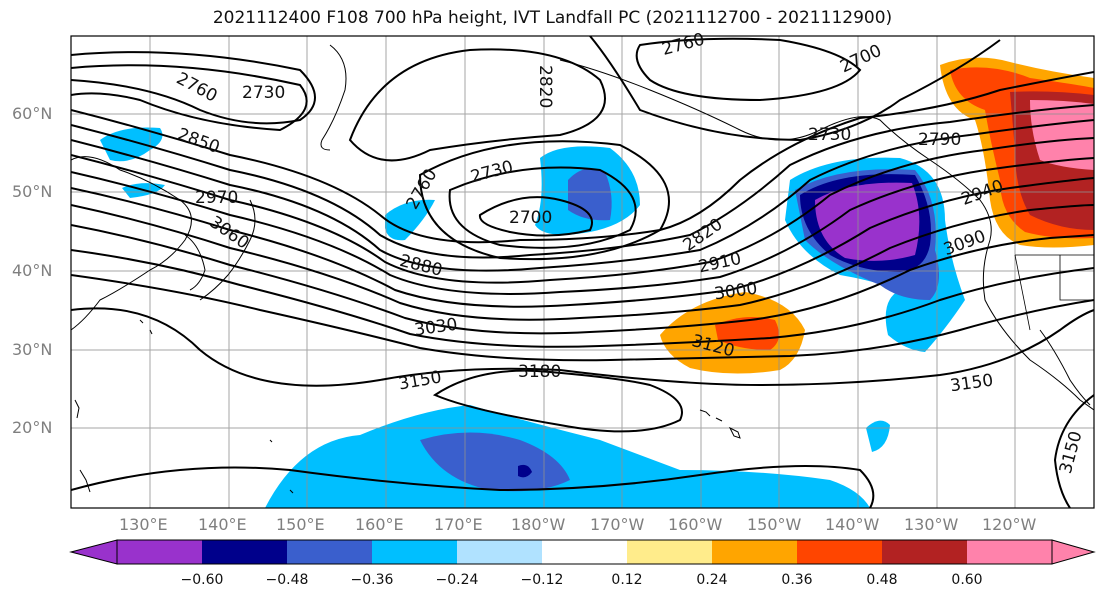 This screenshot has width=1105, height=601. Describe the element at coordinates (712, 580) in the screenshot. I see `colorbar-tick-label: 0.24` at that location.